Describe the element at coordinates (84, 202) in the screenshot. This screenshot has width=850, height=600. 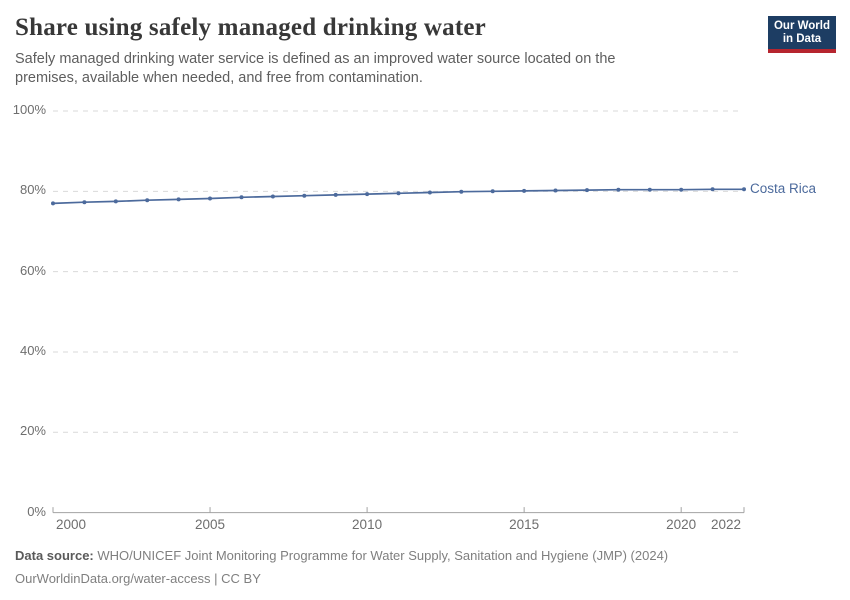
I see `data-point-2001` at that location.